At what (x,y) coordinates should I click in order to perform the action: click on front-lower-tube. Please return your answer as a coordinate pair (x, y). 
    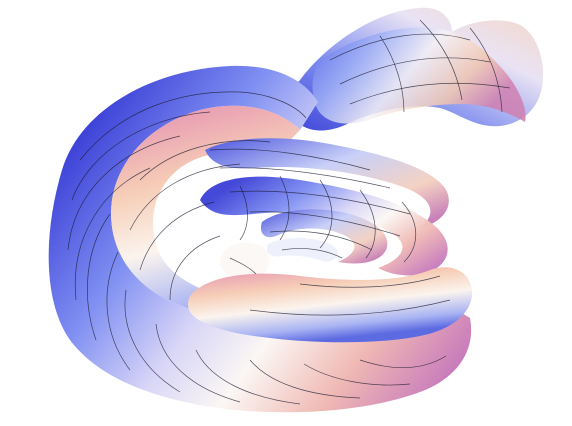
    Looking at the image, I should click on (330, 305).